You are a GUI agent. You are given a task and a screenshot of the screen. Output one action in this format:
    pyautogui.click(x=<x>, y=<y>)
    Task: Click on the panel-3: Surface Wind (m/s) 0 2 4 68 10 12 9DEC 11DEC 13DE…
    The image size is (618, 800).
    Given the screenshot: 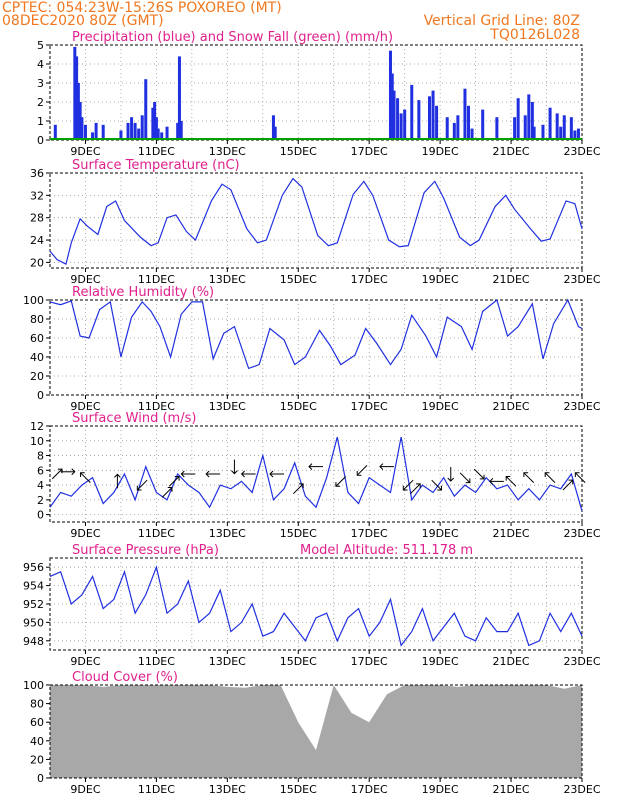 What is the action you would take?
    pyautogui.click(x=315, y=475)
    